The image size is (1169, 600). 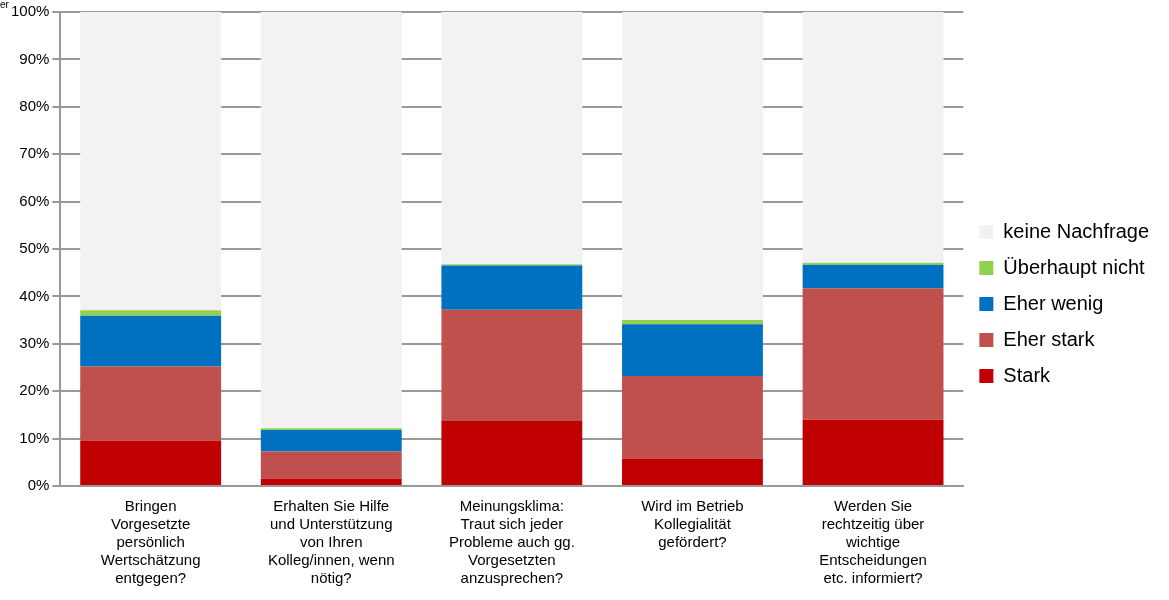 What do you see at coordinates (1076, 230) in the screenshot?
I see `legend-label: keine Nachfrage` at bounding box center [1076, 230].